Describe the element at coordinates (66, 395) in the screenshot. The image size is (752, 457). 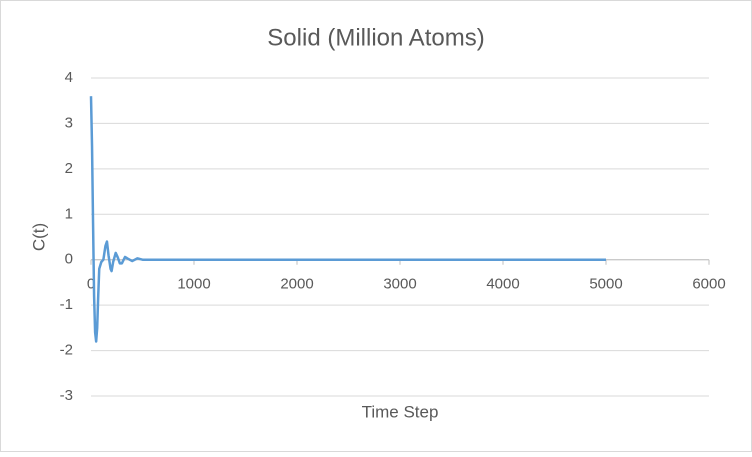
I see `y-tick-label: -3` at that location.